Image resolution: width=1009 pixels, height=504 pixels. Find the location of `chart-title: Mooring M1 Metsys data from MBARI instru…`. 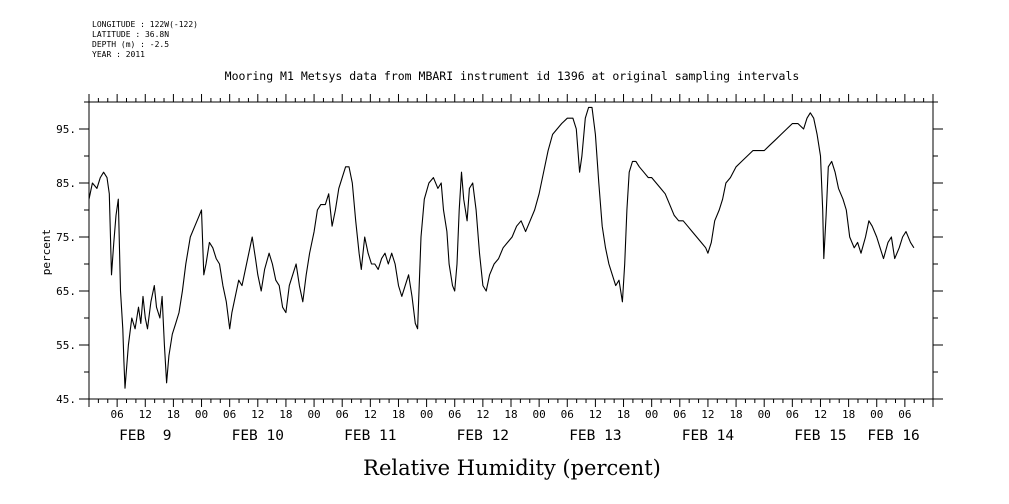

chart-title: Mooring M1 Metsys data from MBARI instru… is located at coordinates (512, 76).